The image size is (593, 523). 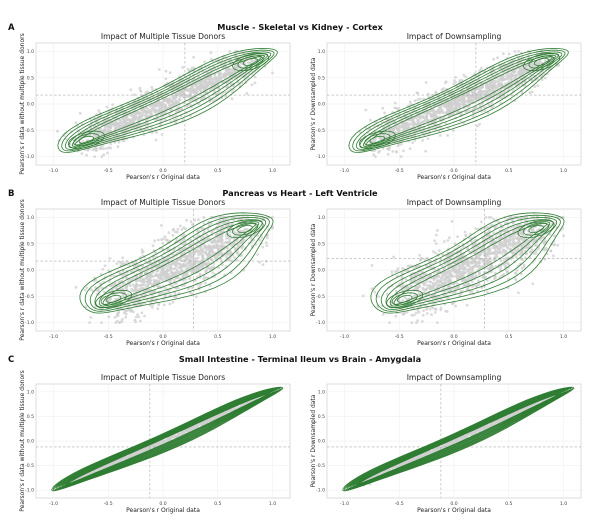 What do you see at coordinates (454, 36) in the screenshot?
I see `panel-title: Impact of Downsampling` at bounding box center [454, 36].